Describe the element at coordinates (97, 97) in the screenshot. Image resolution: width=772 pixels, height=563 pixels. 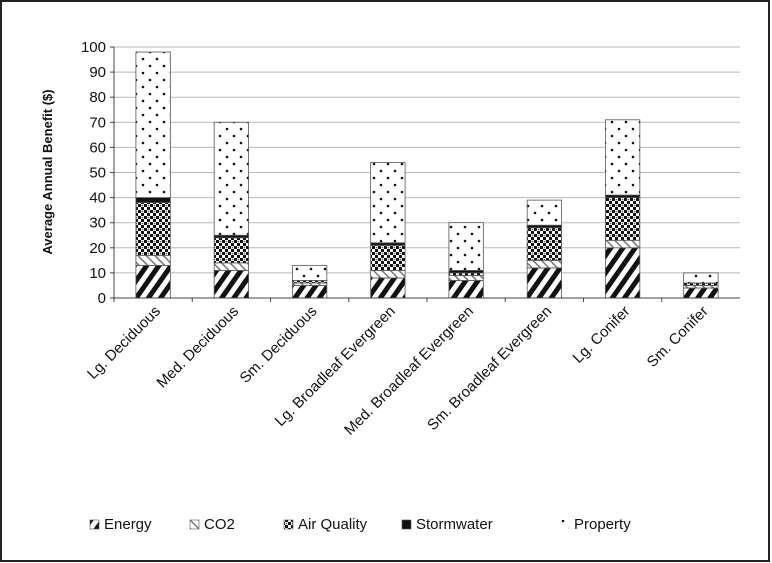
I see `y-tick-label: 80` at that location.